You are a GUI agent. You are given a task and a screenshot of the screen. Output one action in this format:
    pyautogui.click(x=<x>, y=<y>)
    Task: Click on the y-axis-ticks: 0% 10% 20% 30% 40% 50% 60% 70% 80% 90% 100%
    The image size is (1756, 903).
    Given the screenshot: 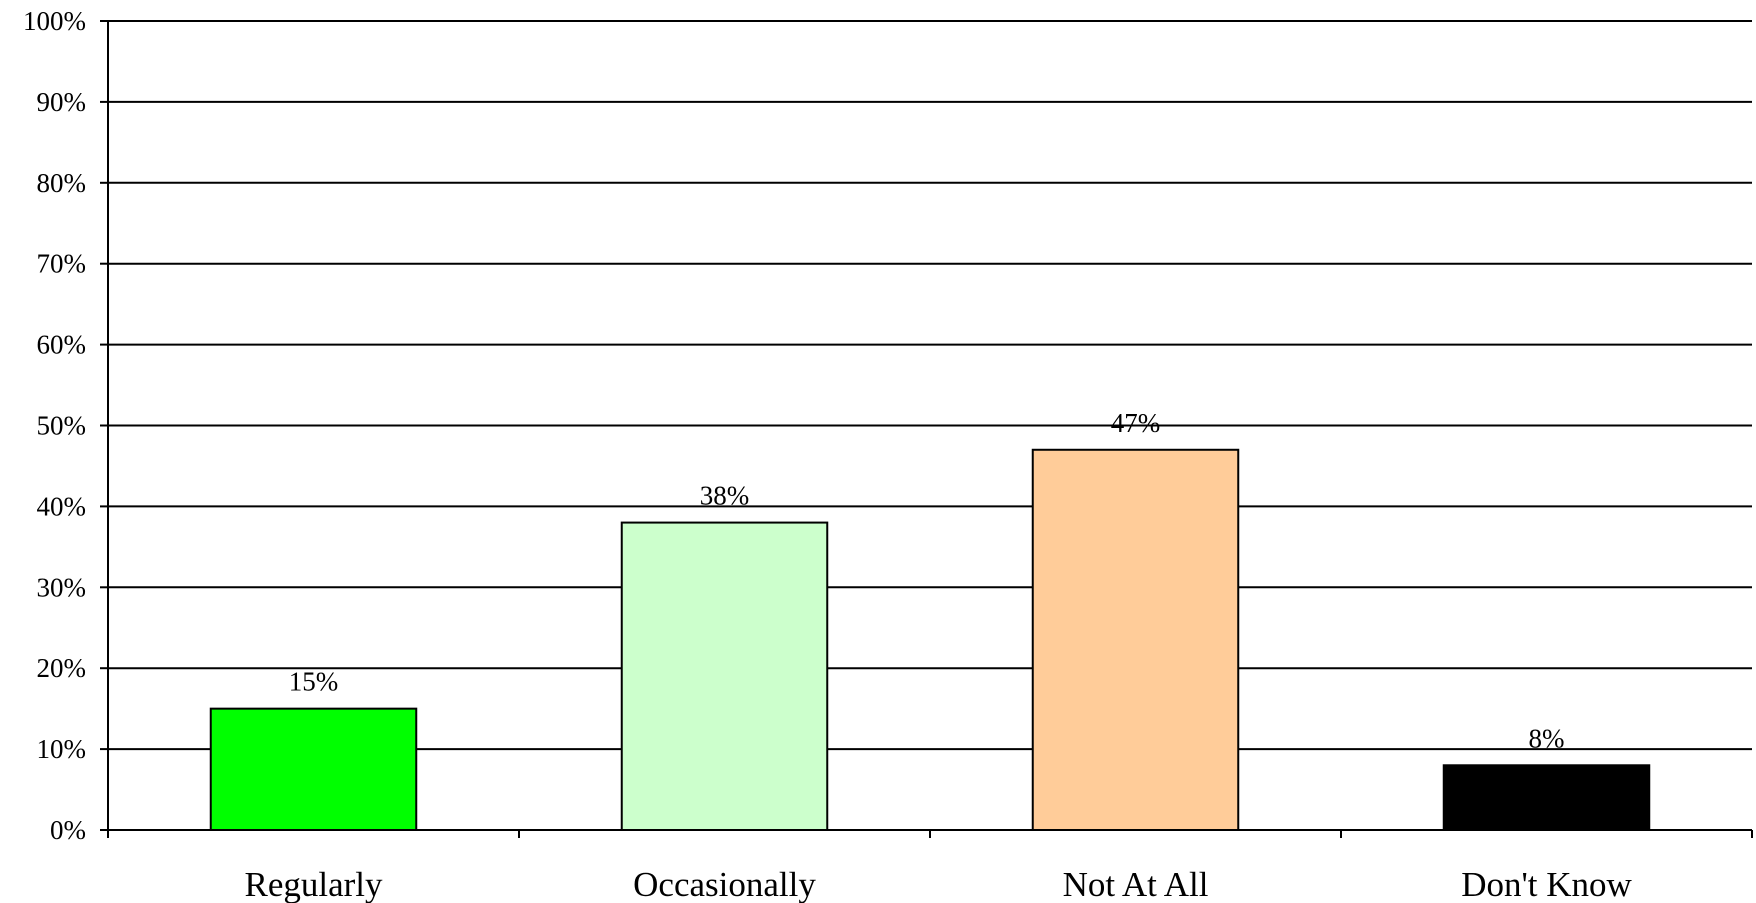 What is the action you would take?
    pyautogui.click(x=65, y=425)
    